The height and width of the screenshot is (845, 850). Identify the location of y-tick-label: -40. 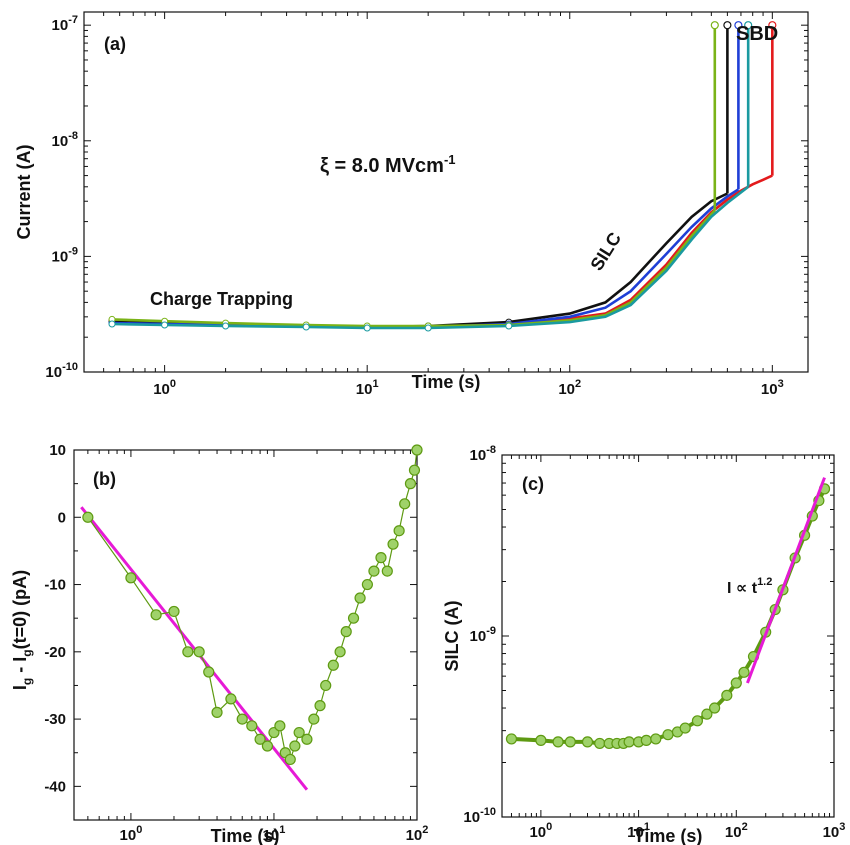
(55, 786).